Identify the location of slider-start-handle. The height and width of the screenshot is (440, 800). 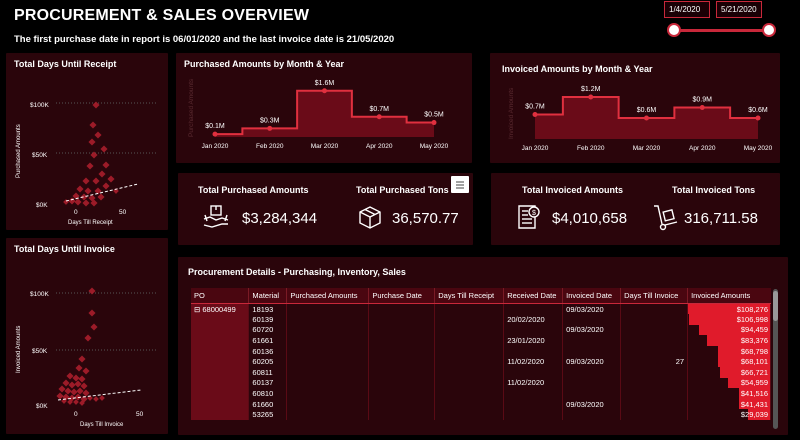
(674, 30).